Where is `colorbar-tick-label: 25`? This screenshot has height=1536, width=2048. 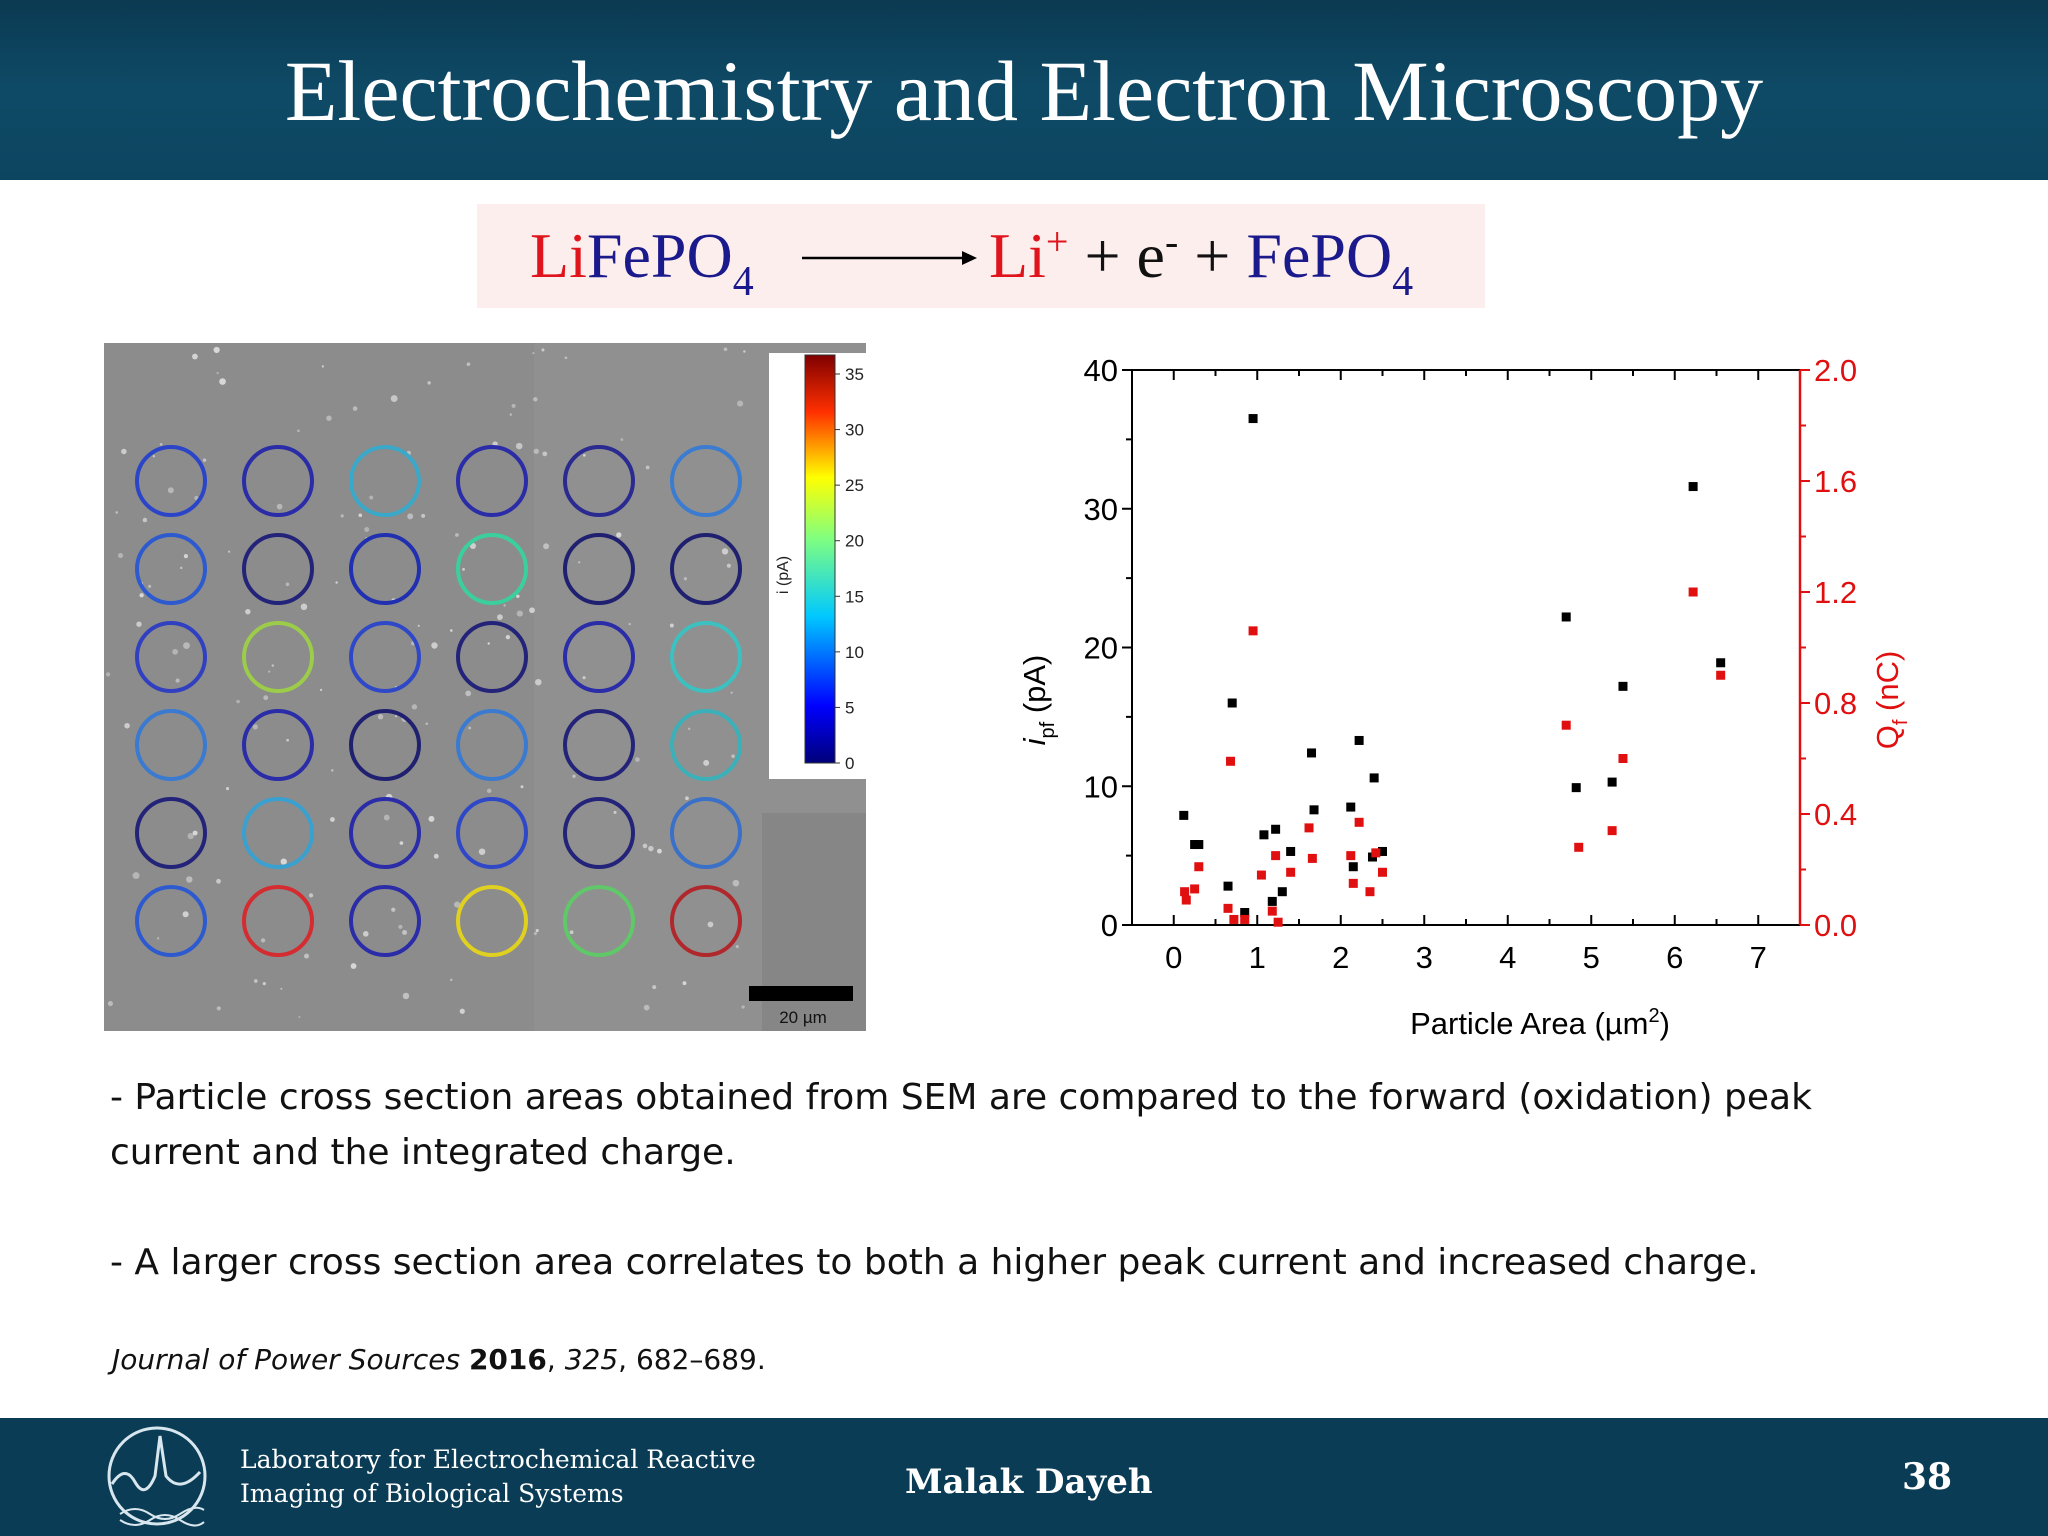 colorbar-tick-label: 25 is located at coordinates (854, 485).